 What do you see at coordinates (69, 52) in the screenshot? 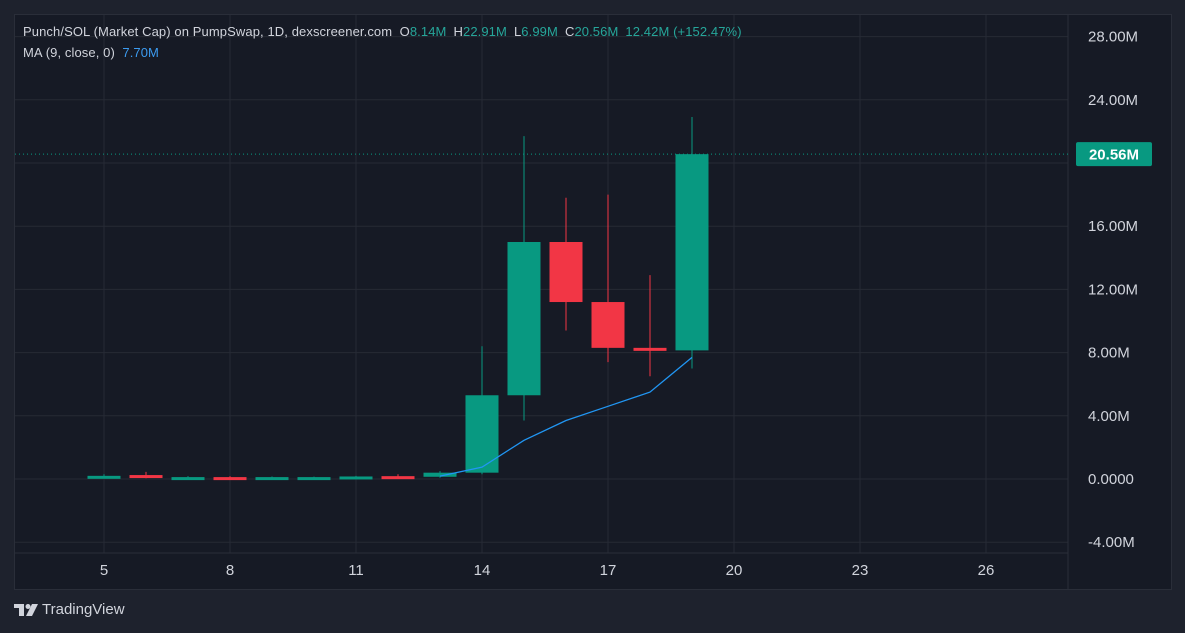
I see `ma-label: MA (9, close, 0)` at bounding box center [69, 52].